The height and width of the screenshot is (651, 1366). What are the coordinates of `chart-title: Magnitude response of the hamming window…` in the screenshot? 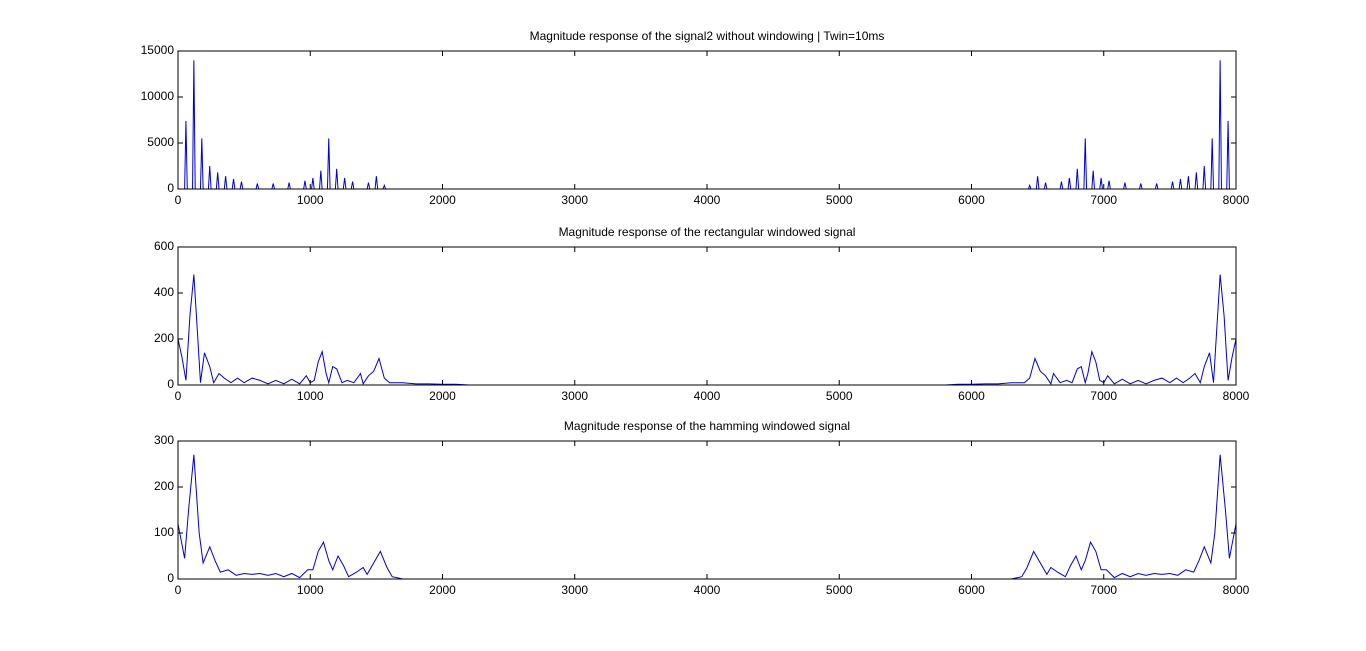 It's located at (707, 426).